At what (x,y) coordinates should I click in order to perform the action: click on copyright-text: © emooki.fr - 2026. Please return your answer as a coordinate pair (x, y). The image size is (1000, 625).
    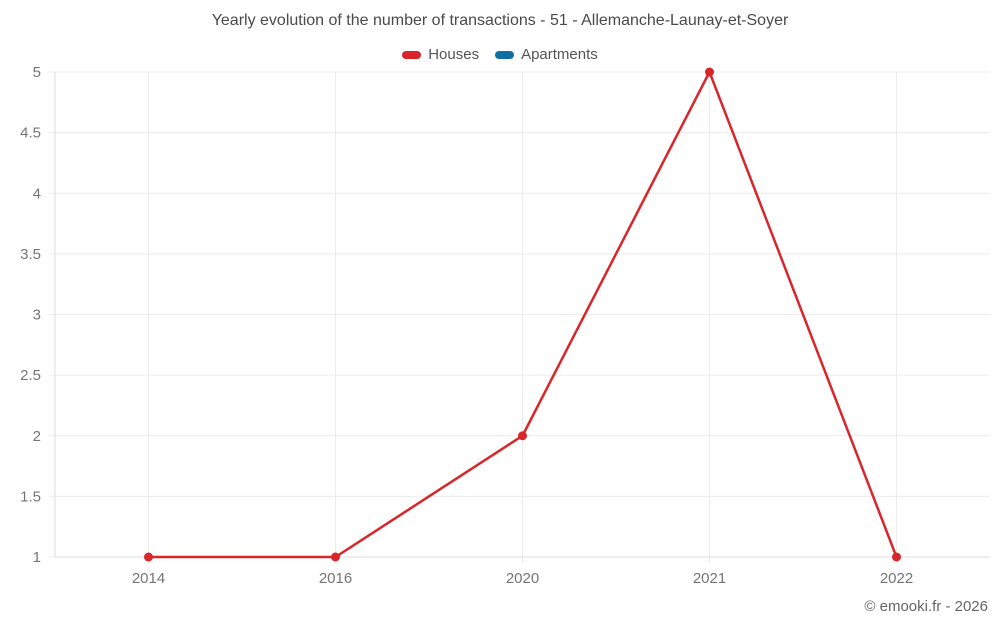
    Looking at the image, I should click on (926, 606).